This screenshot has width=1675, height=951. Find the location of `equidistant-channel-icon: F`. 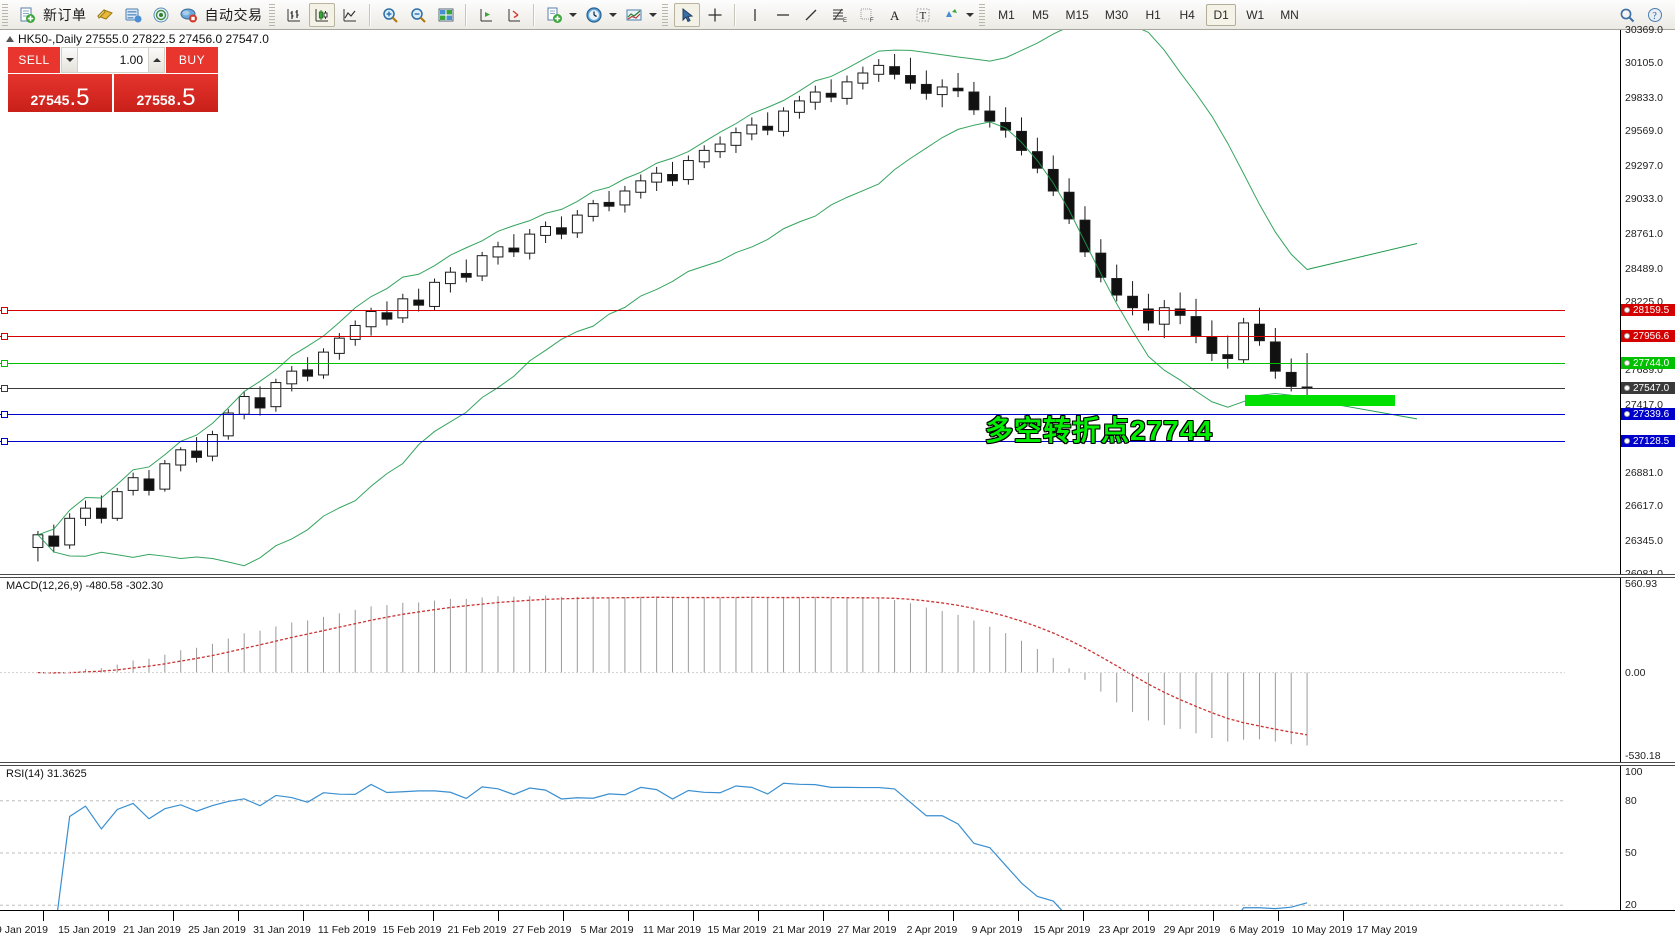

equidistant-channel-icon: F is located at coordinates (867, 15).